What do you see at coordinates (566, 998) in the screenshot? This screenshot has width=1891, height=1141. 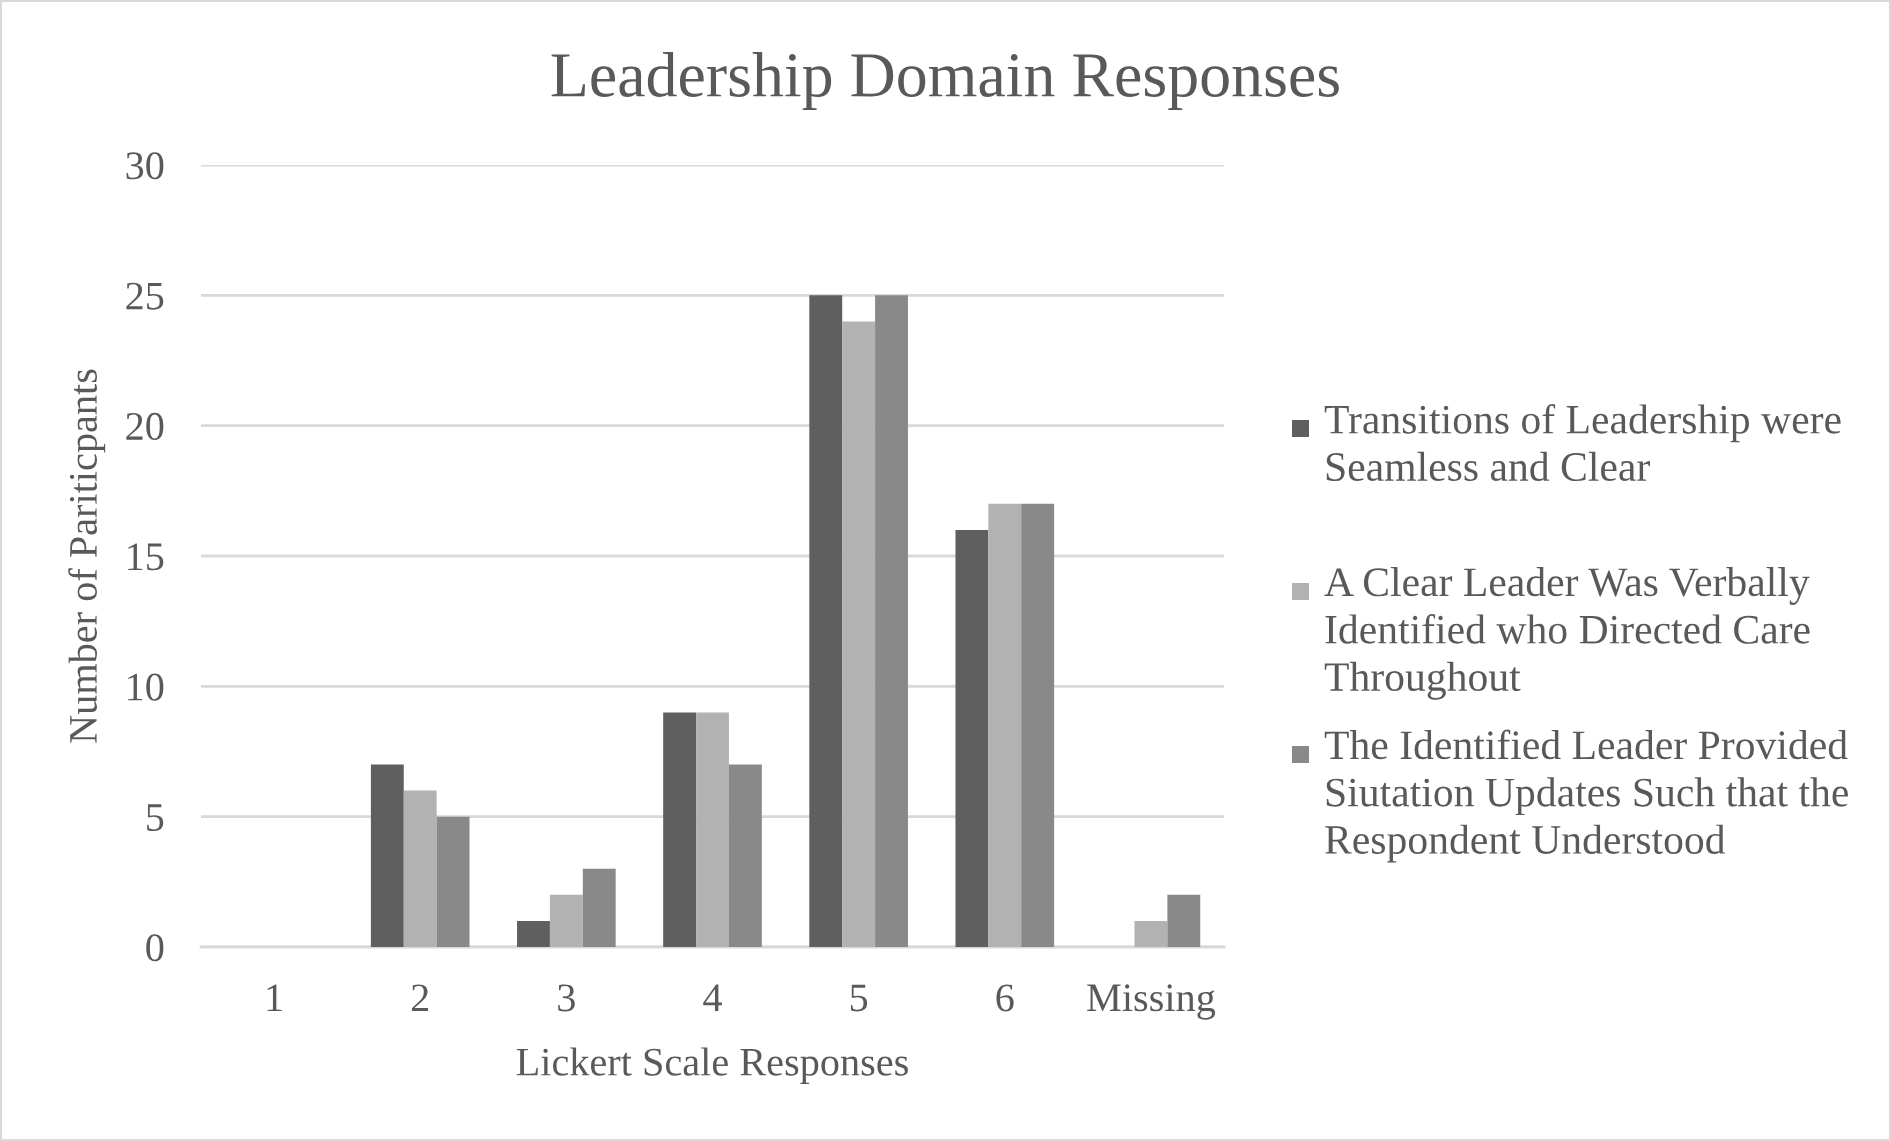 I see `x-tick-label: 3` at bounding box center [566, 998].